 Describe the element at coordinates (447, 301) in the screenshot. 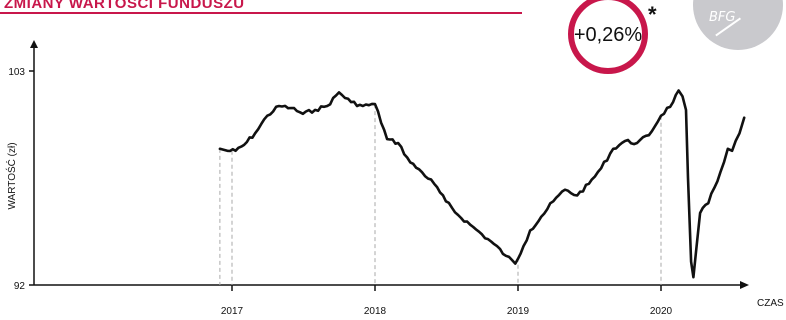

I see `x-ticks: 2017 2018 2019 2020` at that location.